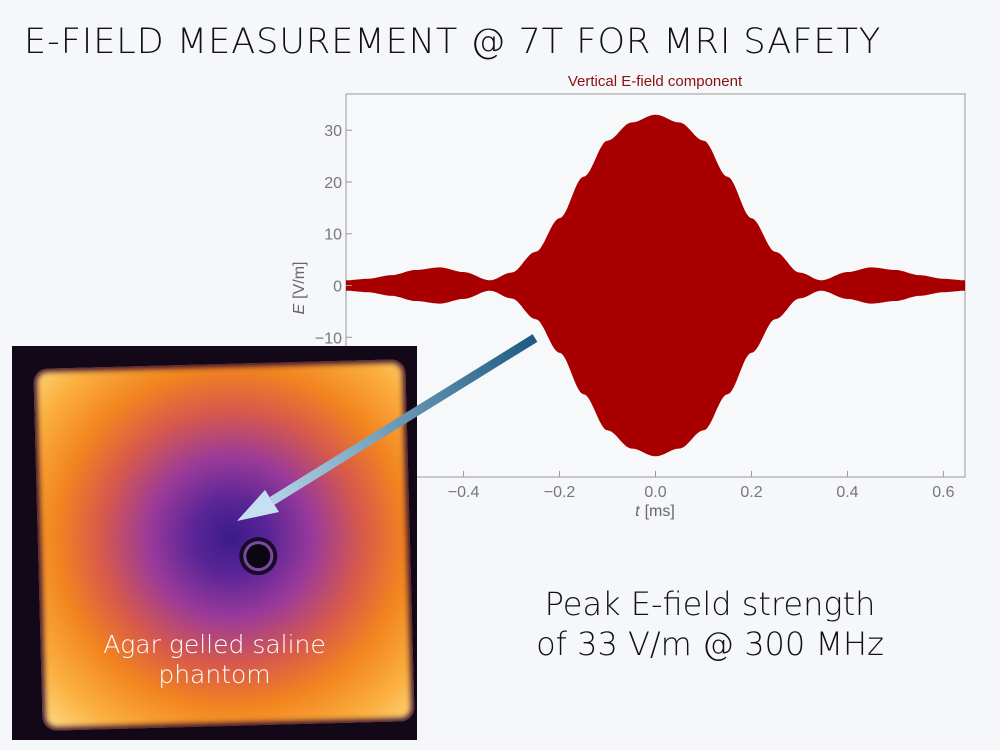  I want to click on y-tick-label: 0, so click(337, 287).